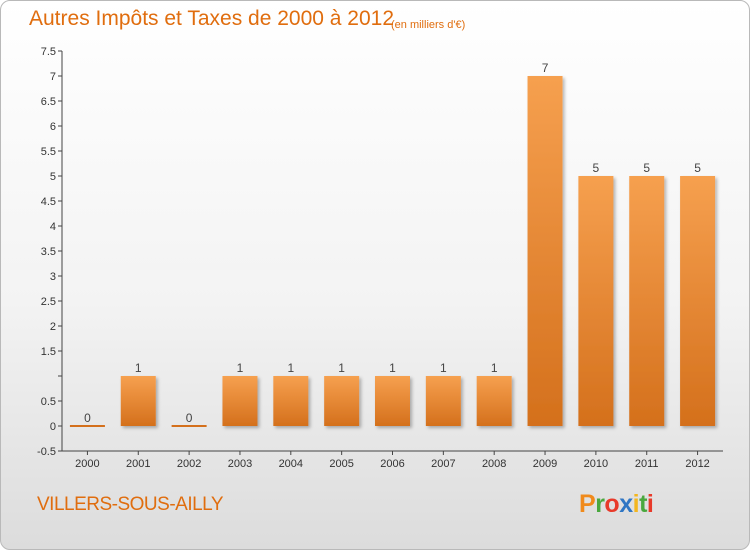 This screenshot has width=750, height=550. Describe the element at coordinates (443, 464) in the screenshot. I see `x-tick-label: 2007` at that location.